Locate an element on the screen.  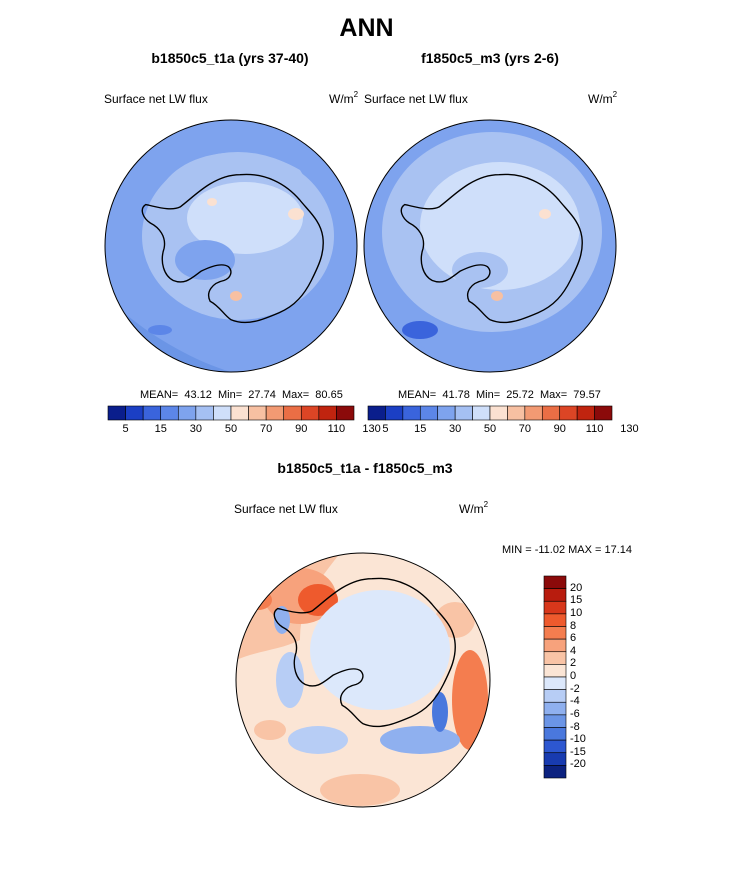
panel-1-max-label: Max= is located at coordinates (295, 395).